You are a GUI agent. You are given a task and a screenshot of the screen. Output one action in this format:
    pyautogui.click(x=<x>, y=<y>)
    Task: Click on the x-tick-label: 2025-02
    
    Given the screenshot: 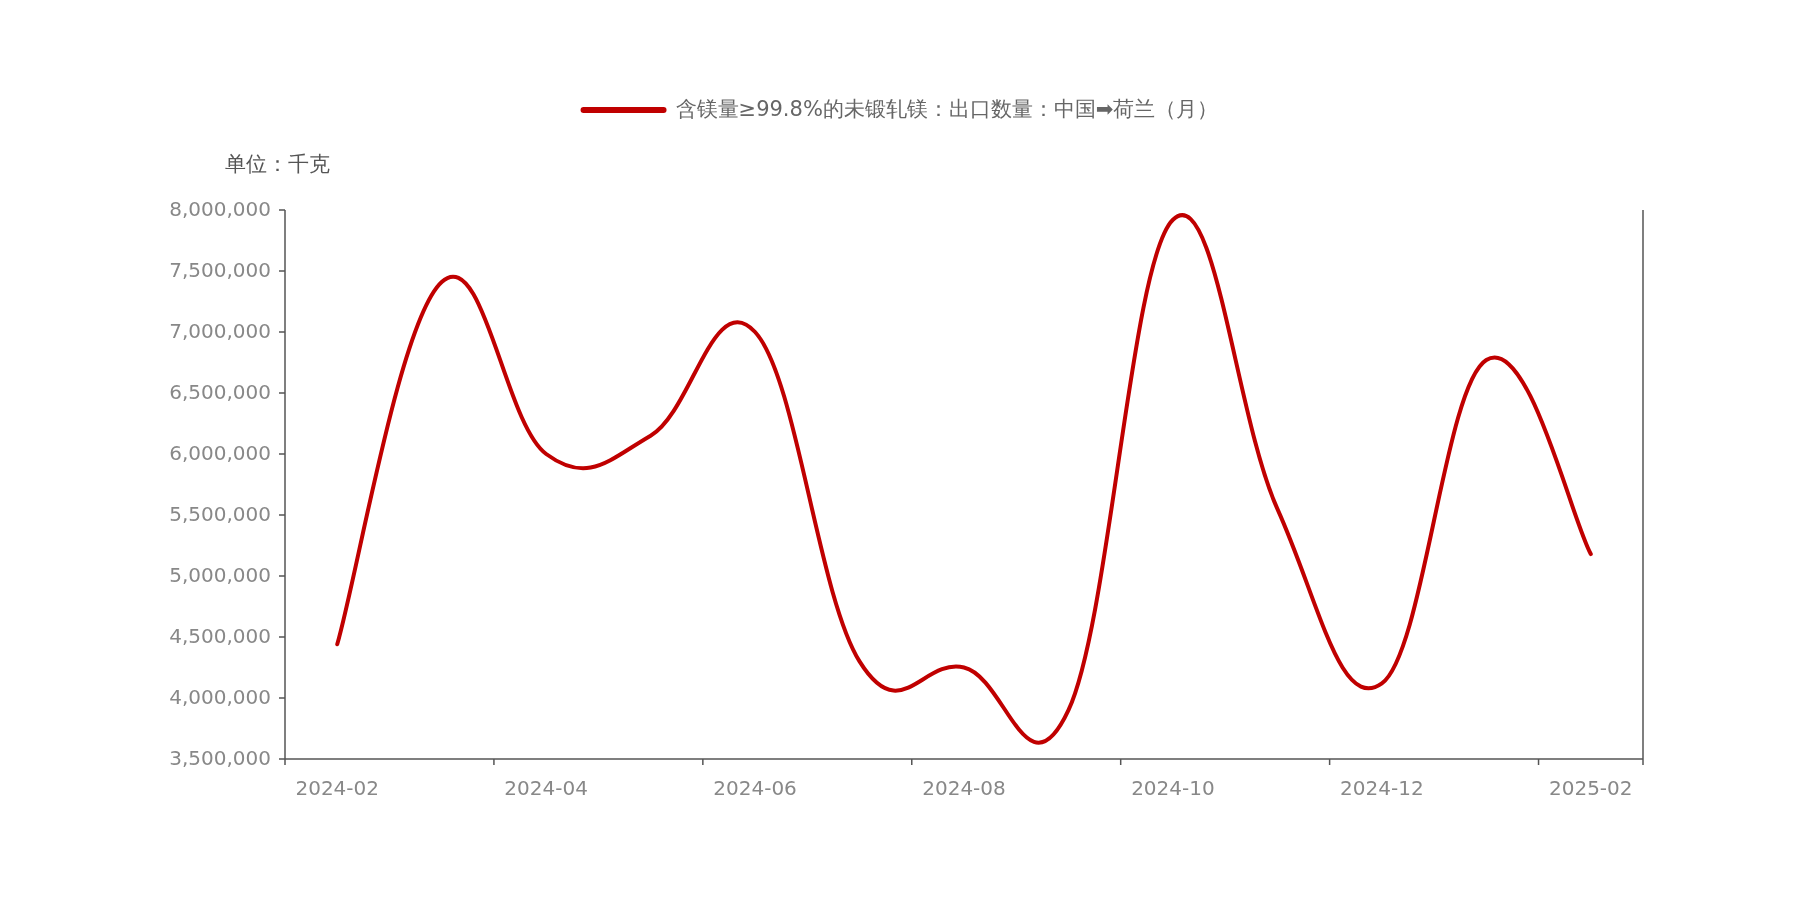 What is the action you would take?
    pyautogui.click(x=1590, y=787)
    